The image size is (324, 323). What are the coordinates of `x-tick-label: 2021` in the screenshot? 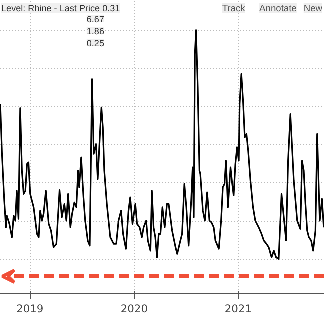 It's located at (238, 309).